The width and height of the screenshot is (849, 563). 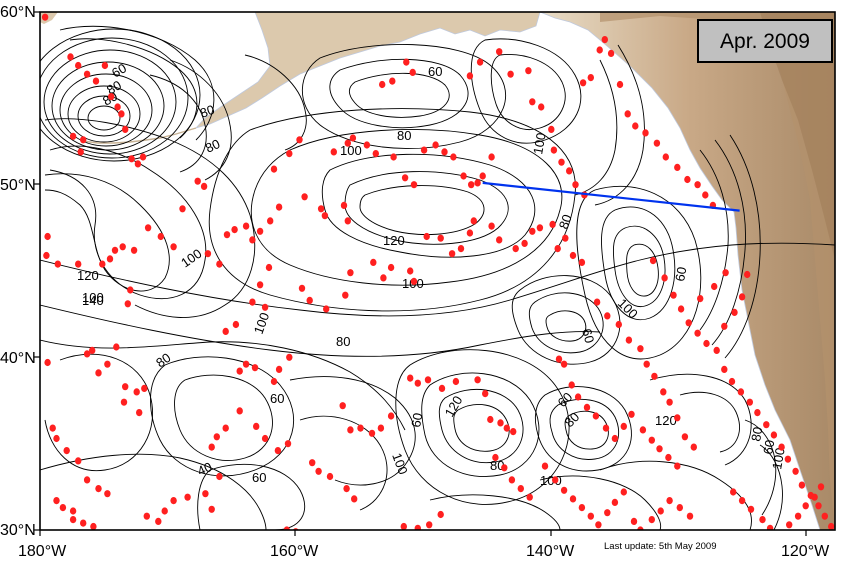 I want to click on section-line, so click(x=611, y=196).